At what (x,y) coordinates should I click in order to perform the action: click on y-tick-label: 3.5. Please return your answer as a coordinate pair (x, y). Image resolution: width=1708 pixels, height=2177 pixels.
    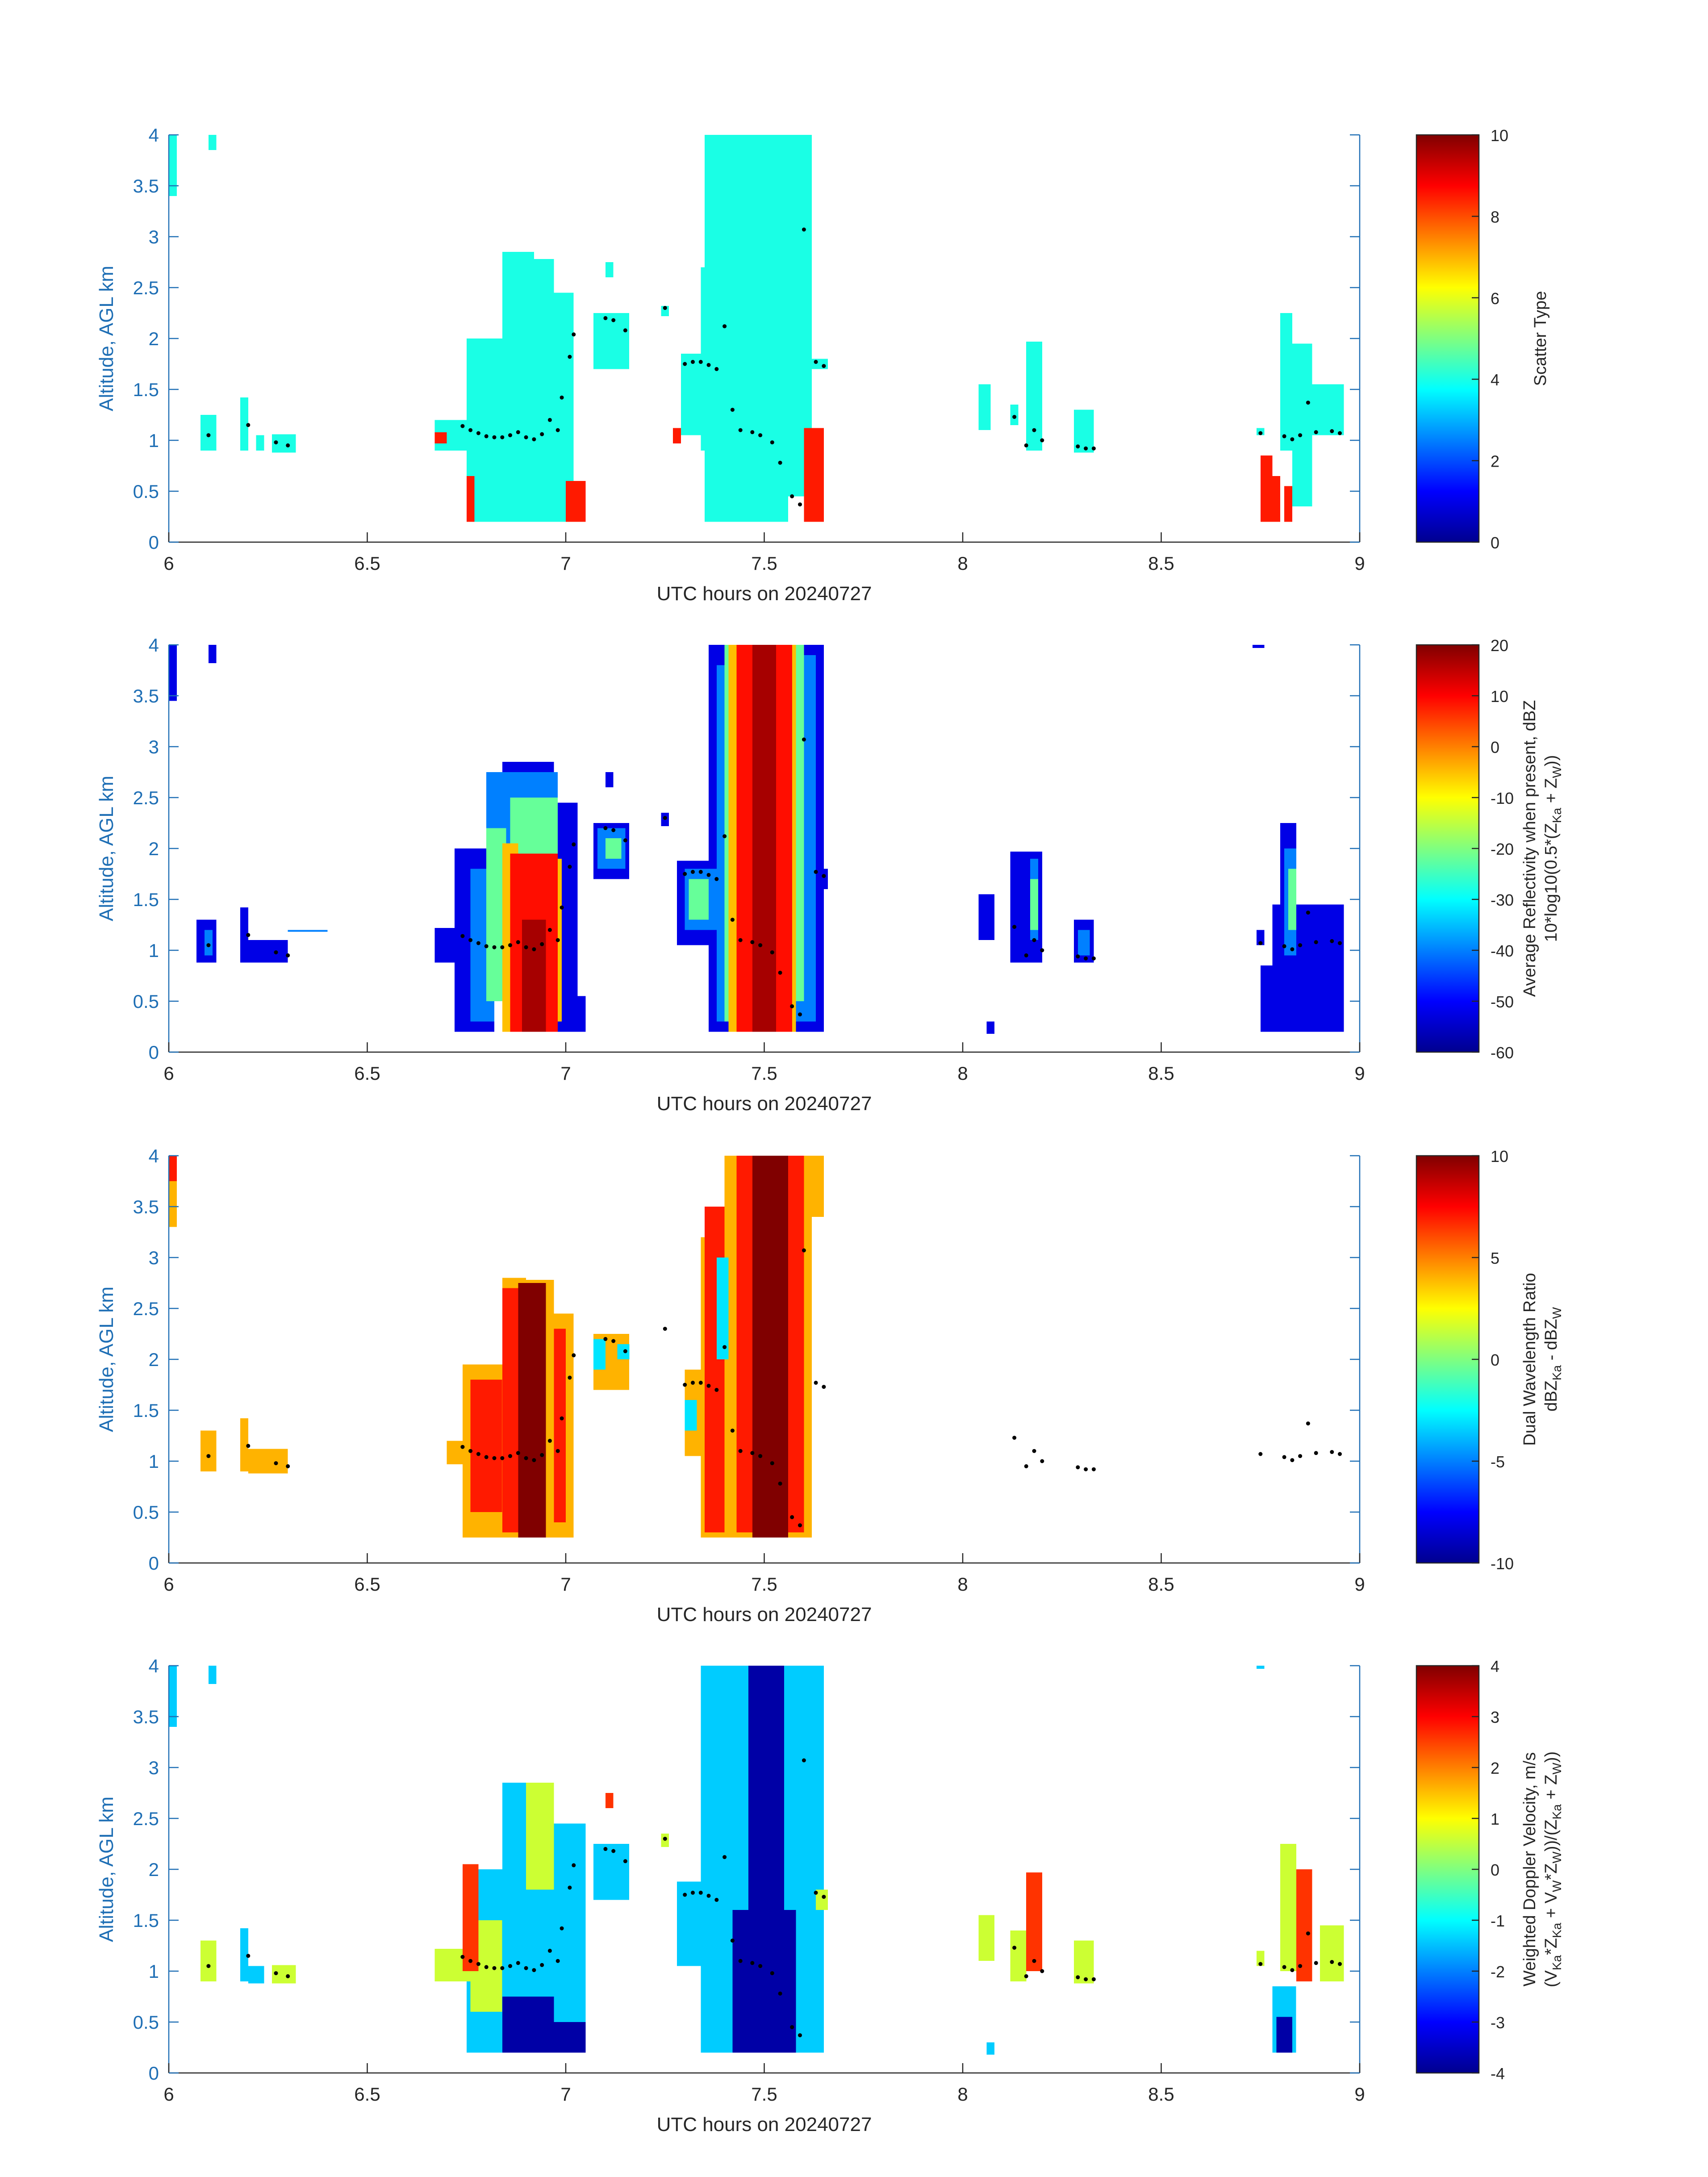
    Looking at the image, I should click on (146, 1206).